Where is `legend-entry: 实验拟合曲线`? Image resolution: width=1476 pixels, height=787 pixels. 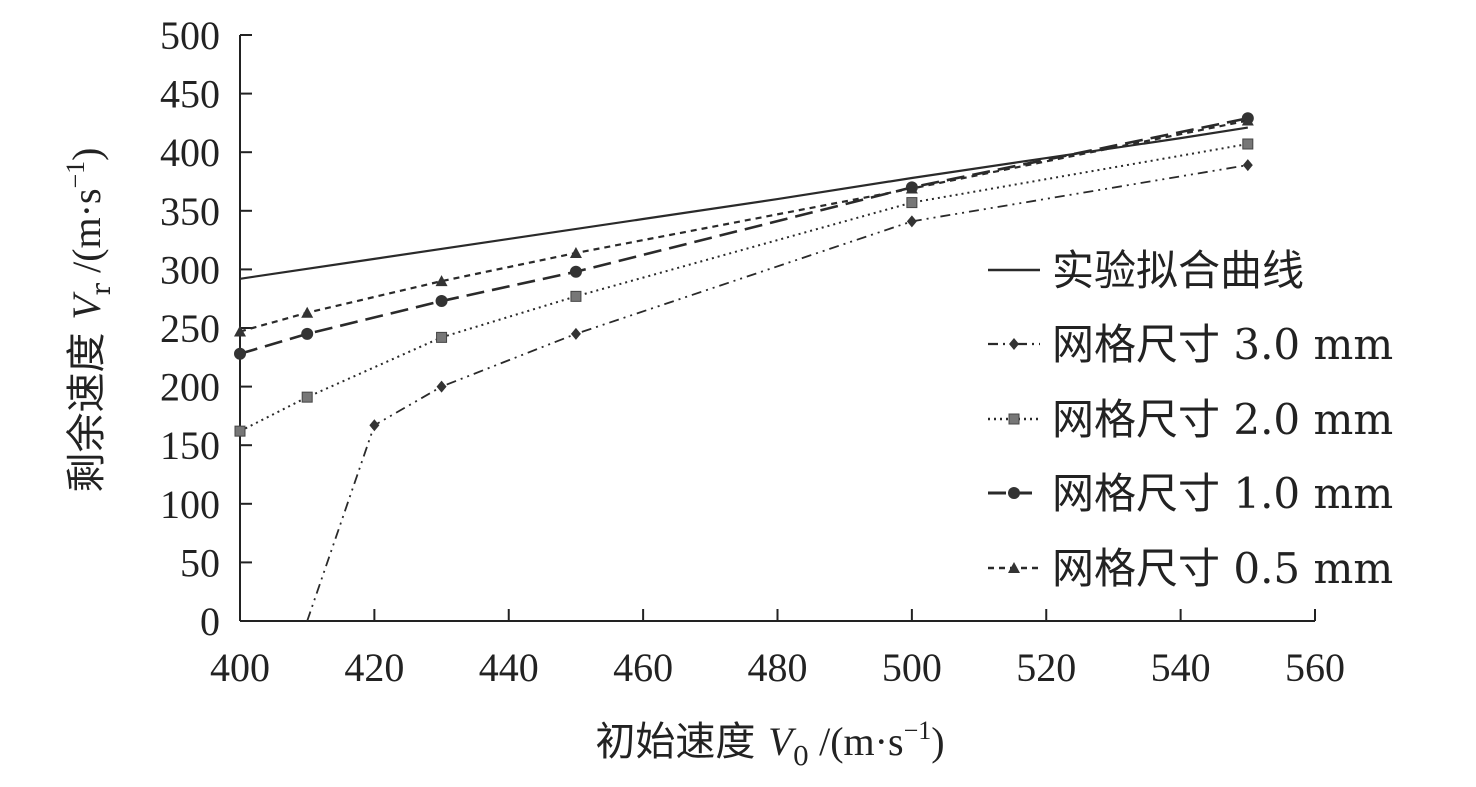 legend-entry: 实验拟合曲线 is located at coordinates (1146, 270).